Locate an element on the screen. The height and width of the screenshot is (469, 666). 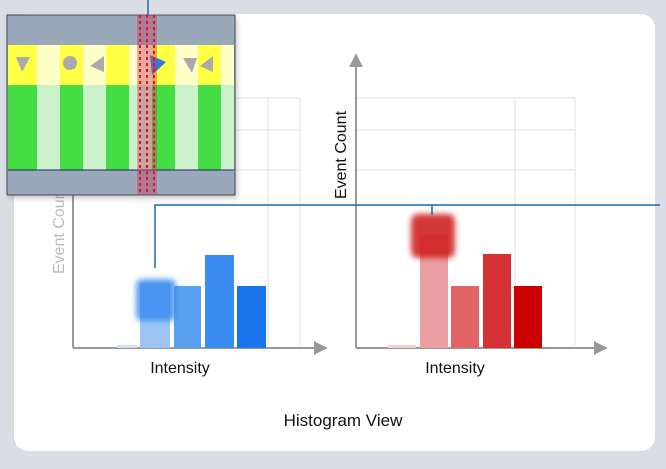
caption: Histogram View is located at coordinates (343, 420).